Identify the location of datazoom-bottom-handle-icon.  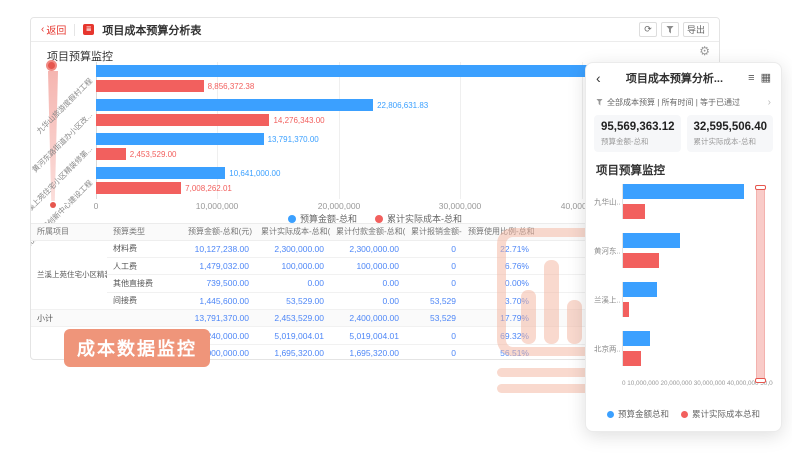
(760, 380).